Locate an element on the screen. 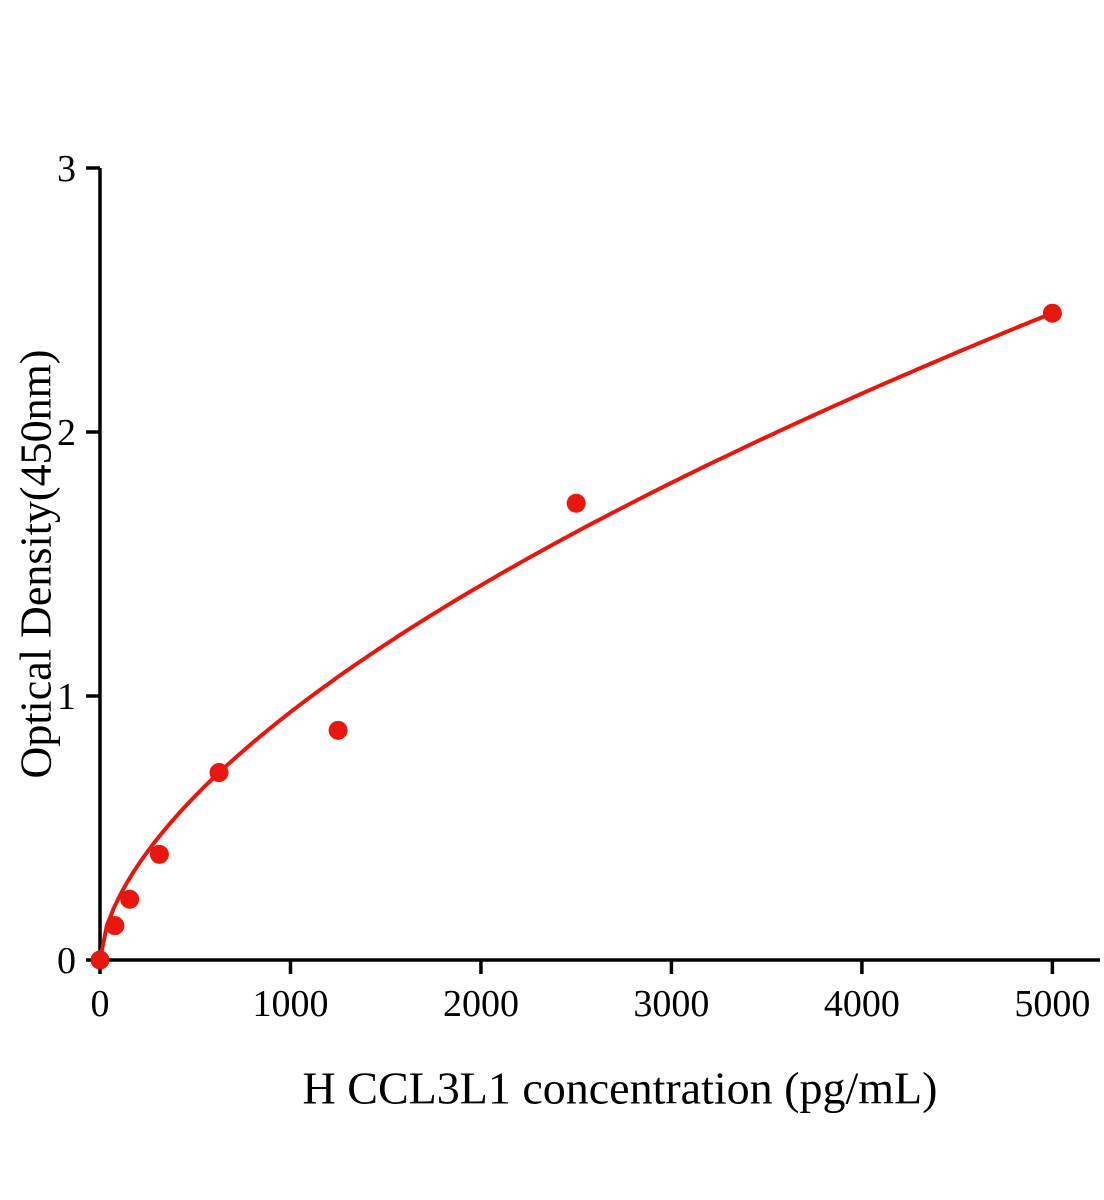  y-tick-label: 0 is located at coordinates (66, 961).